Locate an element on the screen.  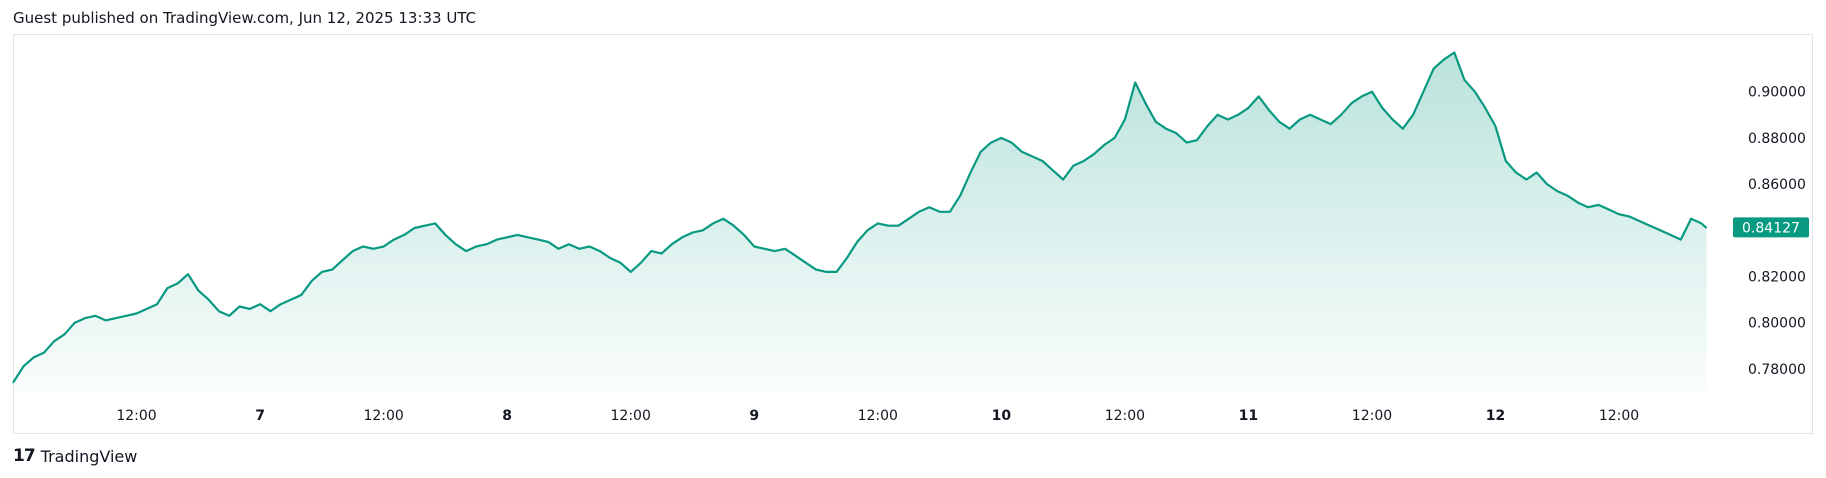
tradingview-brand: TradingView is located at coordinates (89, 456).